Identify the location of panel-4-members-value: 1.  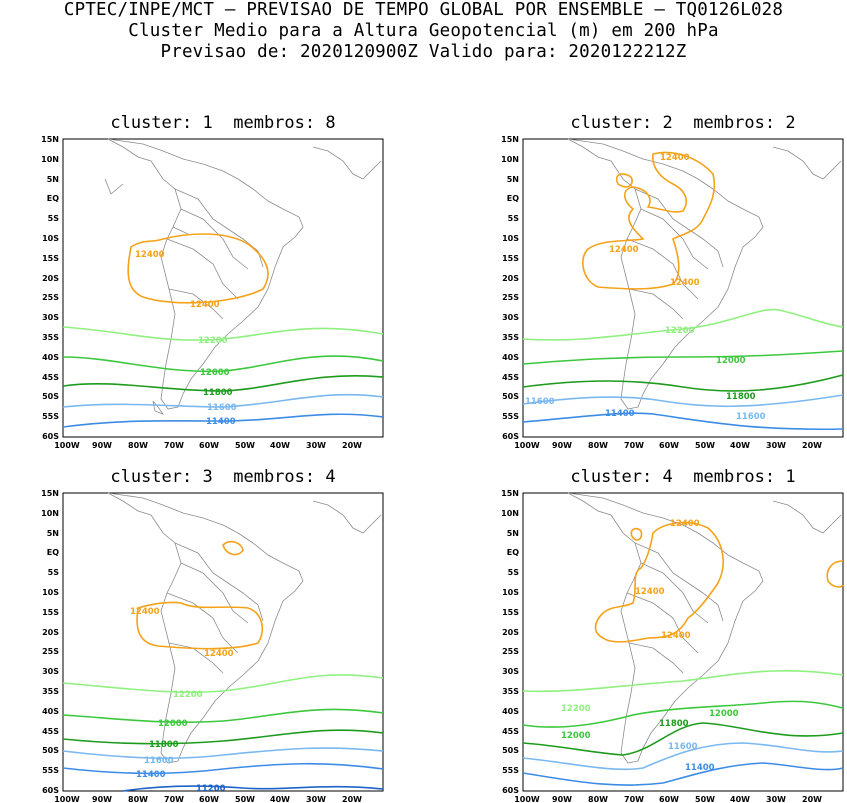
(790, 477).